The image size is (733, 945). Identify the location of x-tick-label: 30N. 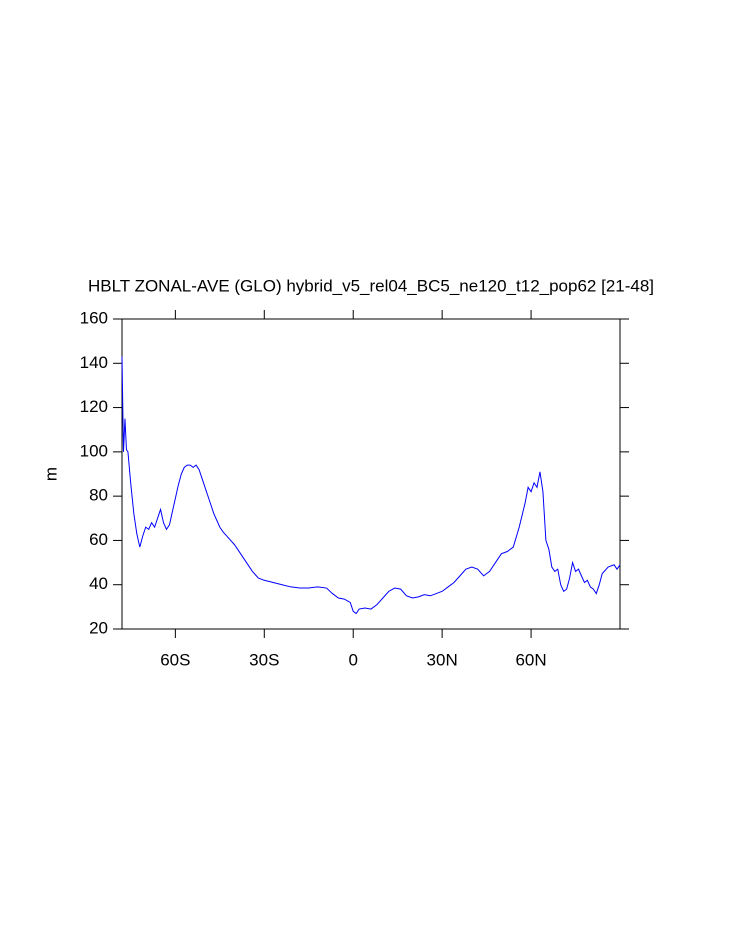
(442, 659).